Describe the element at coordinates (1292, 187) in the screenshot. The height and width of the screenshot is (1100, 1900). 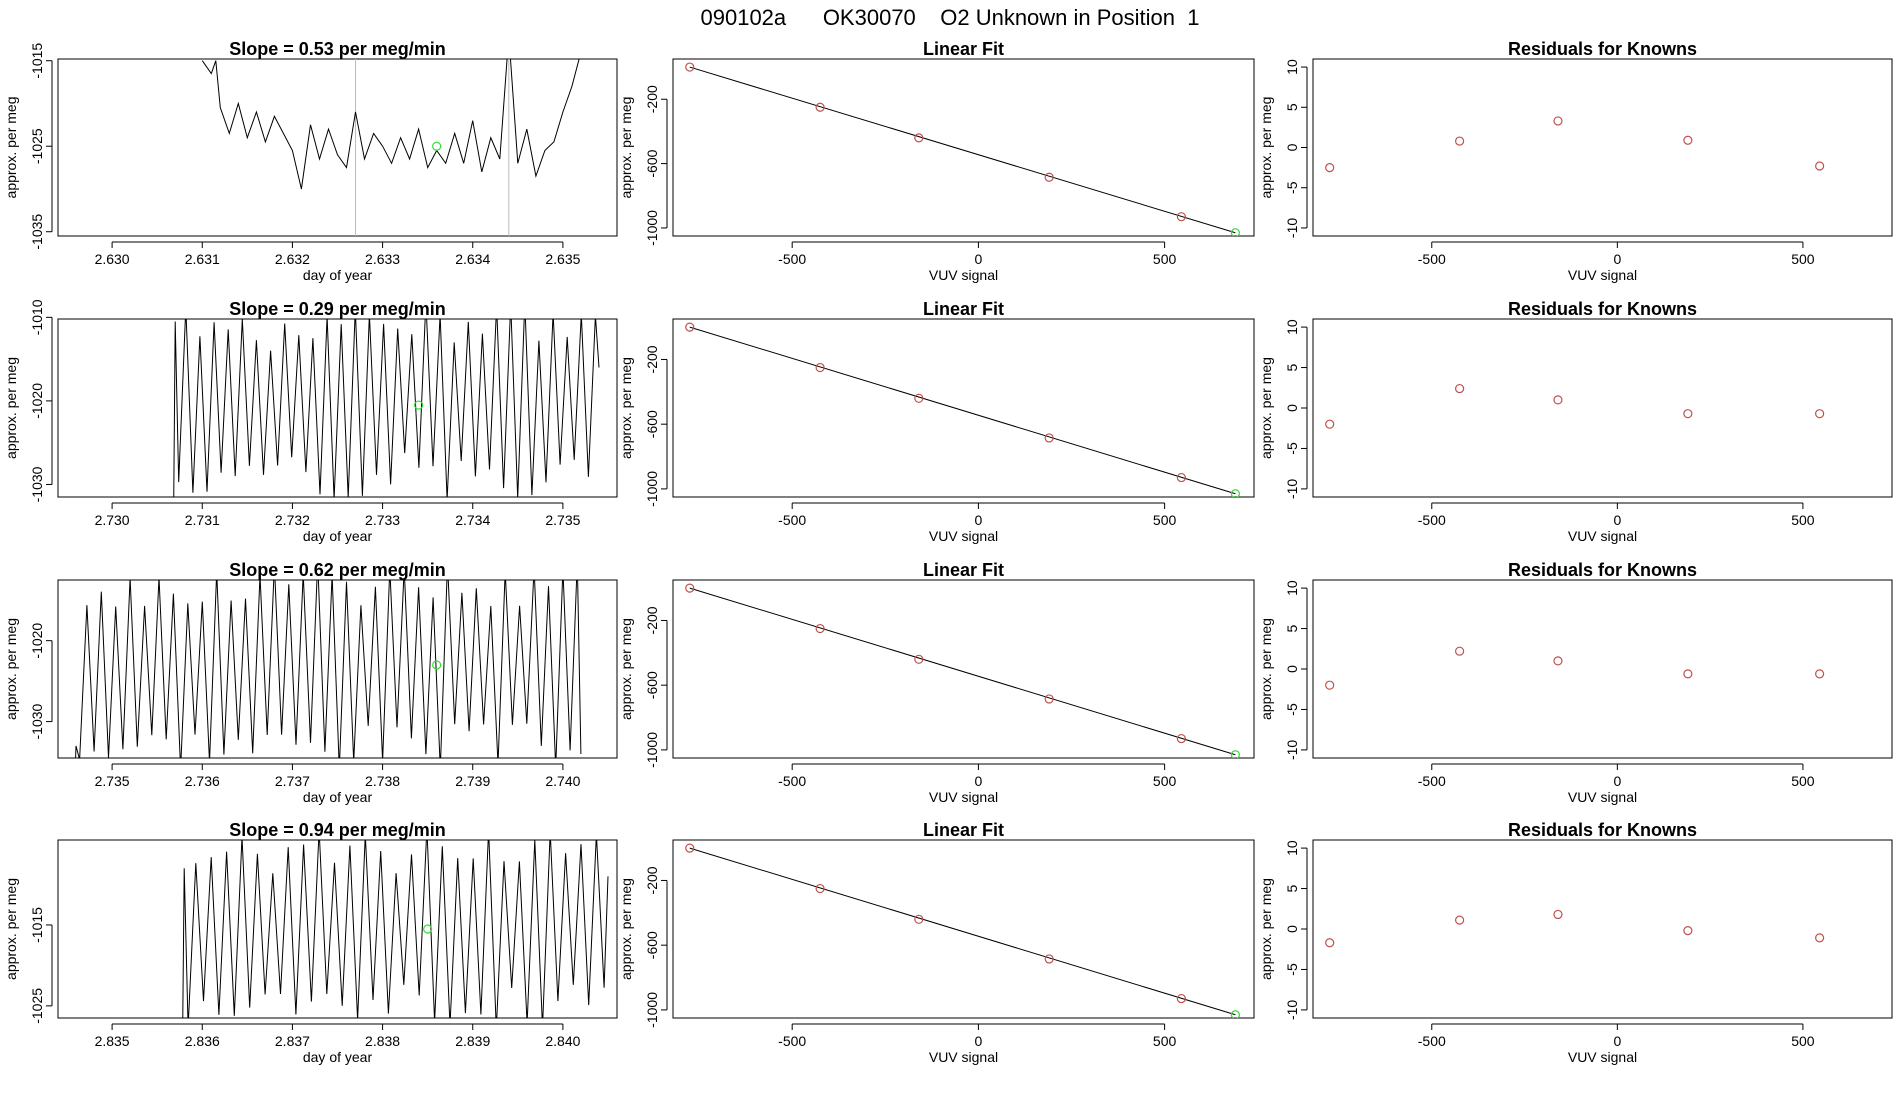
I see `y-tick-label: -5` at that location.